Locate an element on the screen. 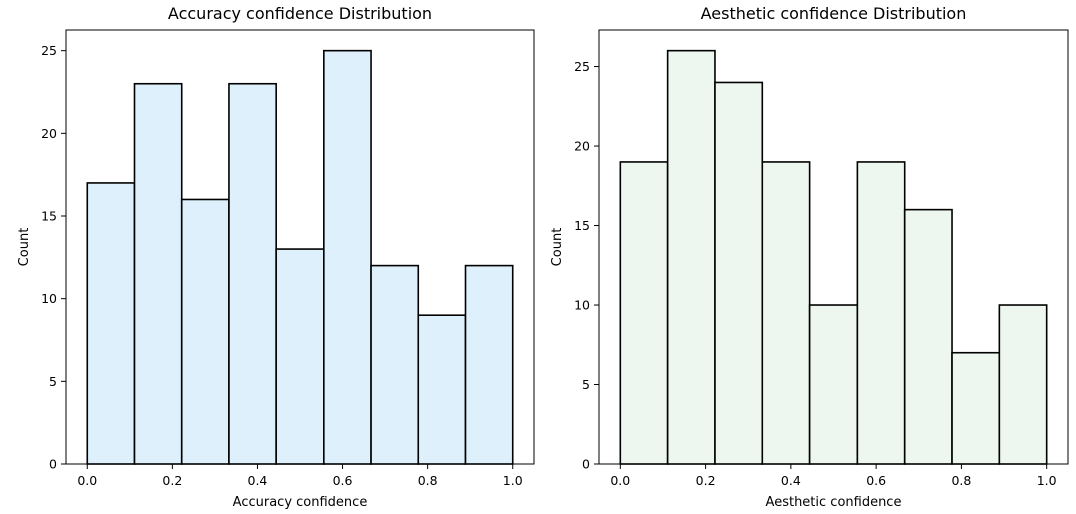 The width and height of the screenshot is (1076, 514). chart-title: Aesthetic confidence Distribution is located at coordinates (834, 13).